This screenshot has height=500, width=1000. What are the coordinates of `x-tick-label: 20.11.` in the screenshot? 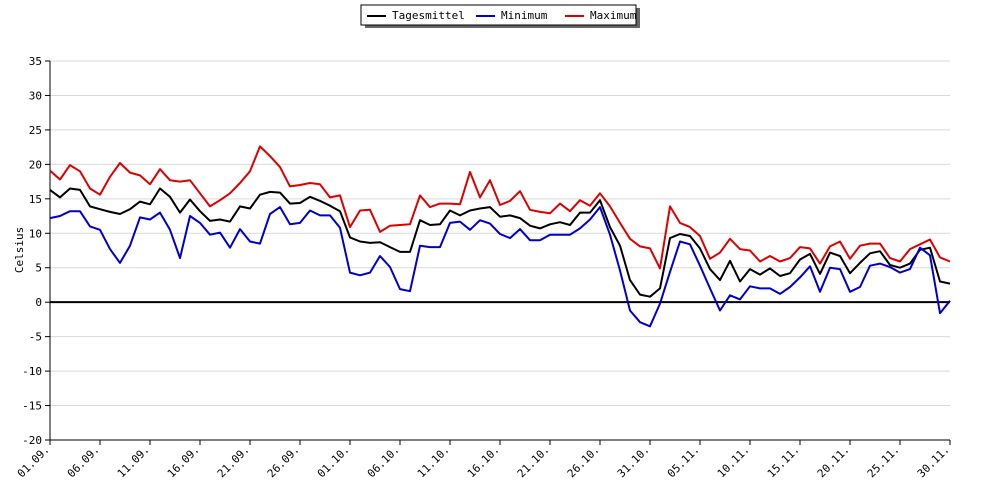 It's located at (833, 461).